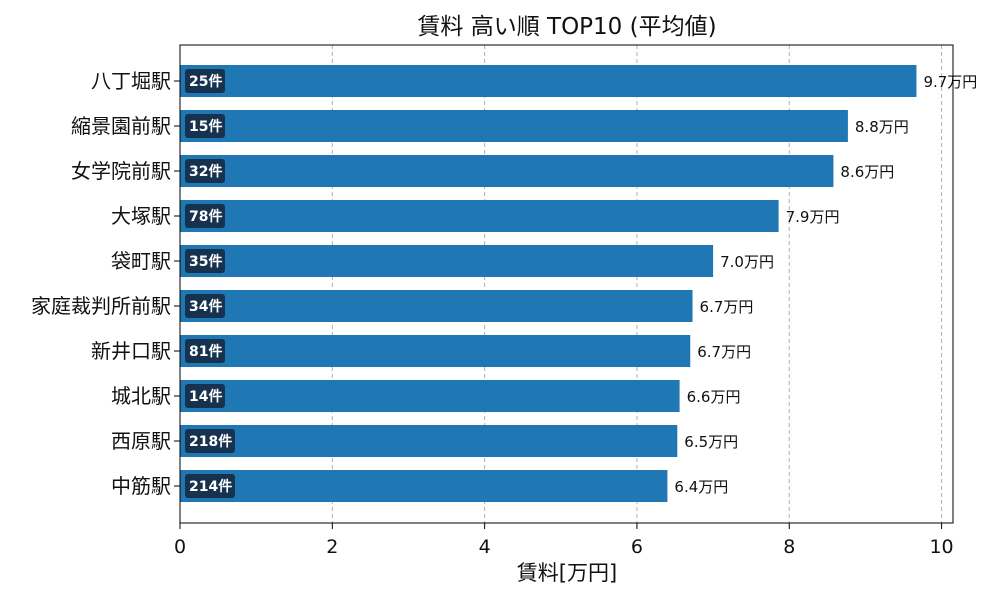 Image resolution: width=1000 pixels, height=600 pixels. I want to click on x-tick-label: 8, so click(789, 547).